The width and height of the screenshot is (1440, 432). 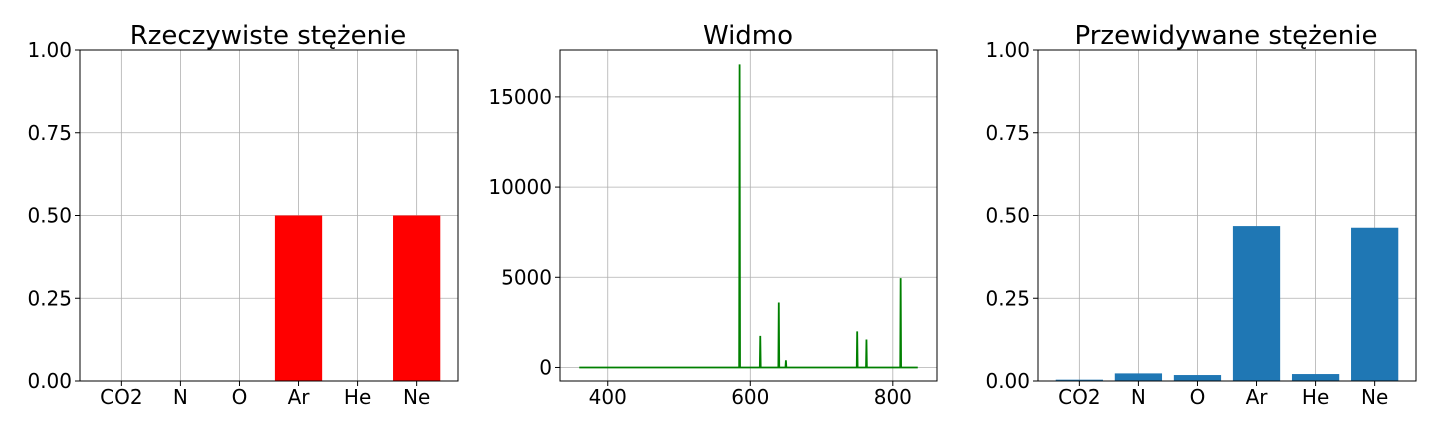 I want to click on chart-title: Rzeczywiste stężenie, so click(x=268, y=36).